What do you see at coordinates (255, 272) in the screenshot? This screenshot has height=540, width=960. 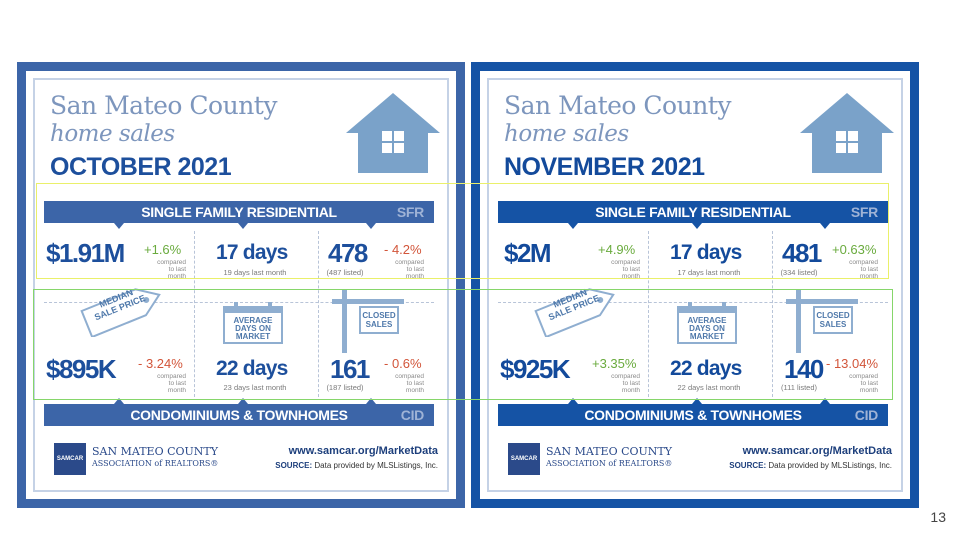 I see `sfr-days-last: 19 days last month` at bounding box center [255, 272].